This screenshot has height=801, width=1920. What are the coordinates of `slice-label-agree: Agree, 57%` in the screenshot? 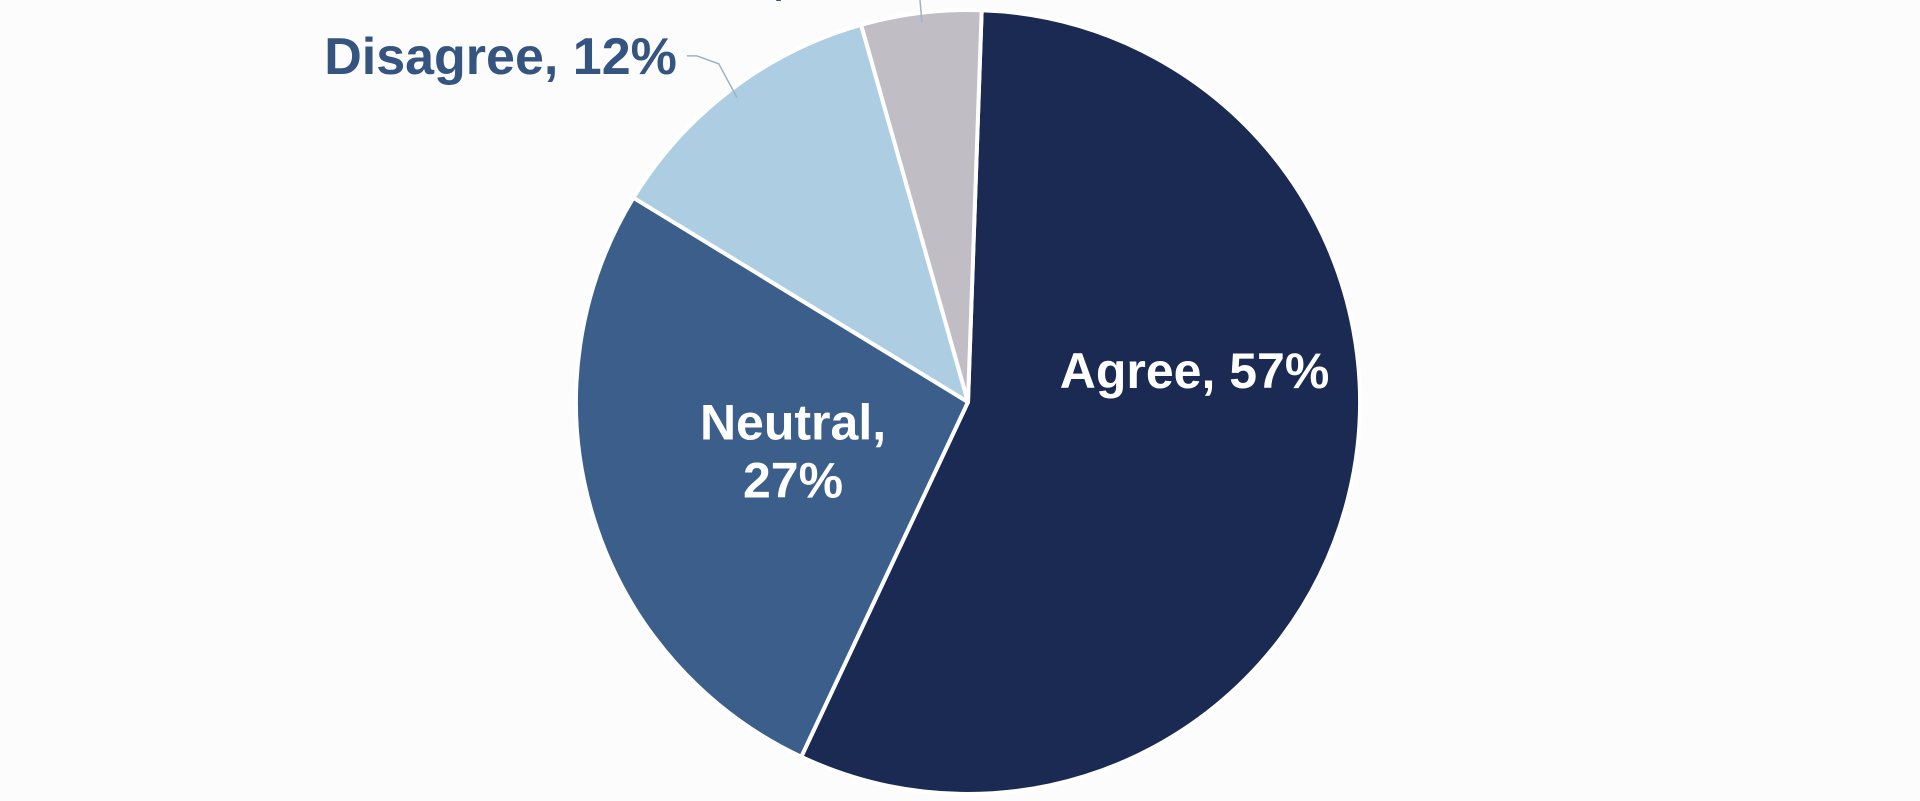 It's located at (1195, 371).